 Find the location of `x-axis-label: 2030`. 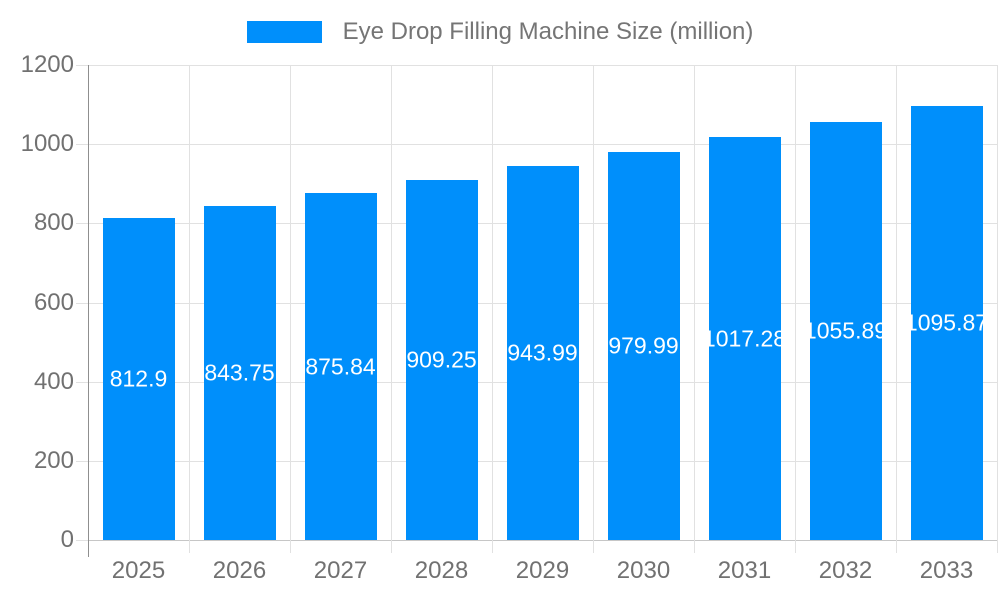

x-axis-label: 2030 is located at coordinates (643, 570).